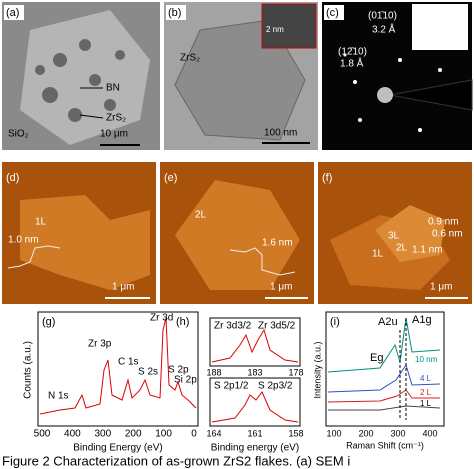 The width and height of the screenshot is (474, 469). What do you see at coordinates (28, 370) in the screenshot?
I see `y-axis-label: Counts (a.u.)` at bounding box center [28, 370].